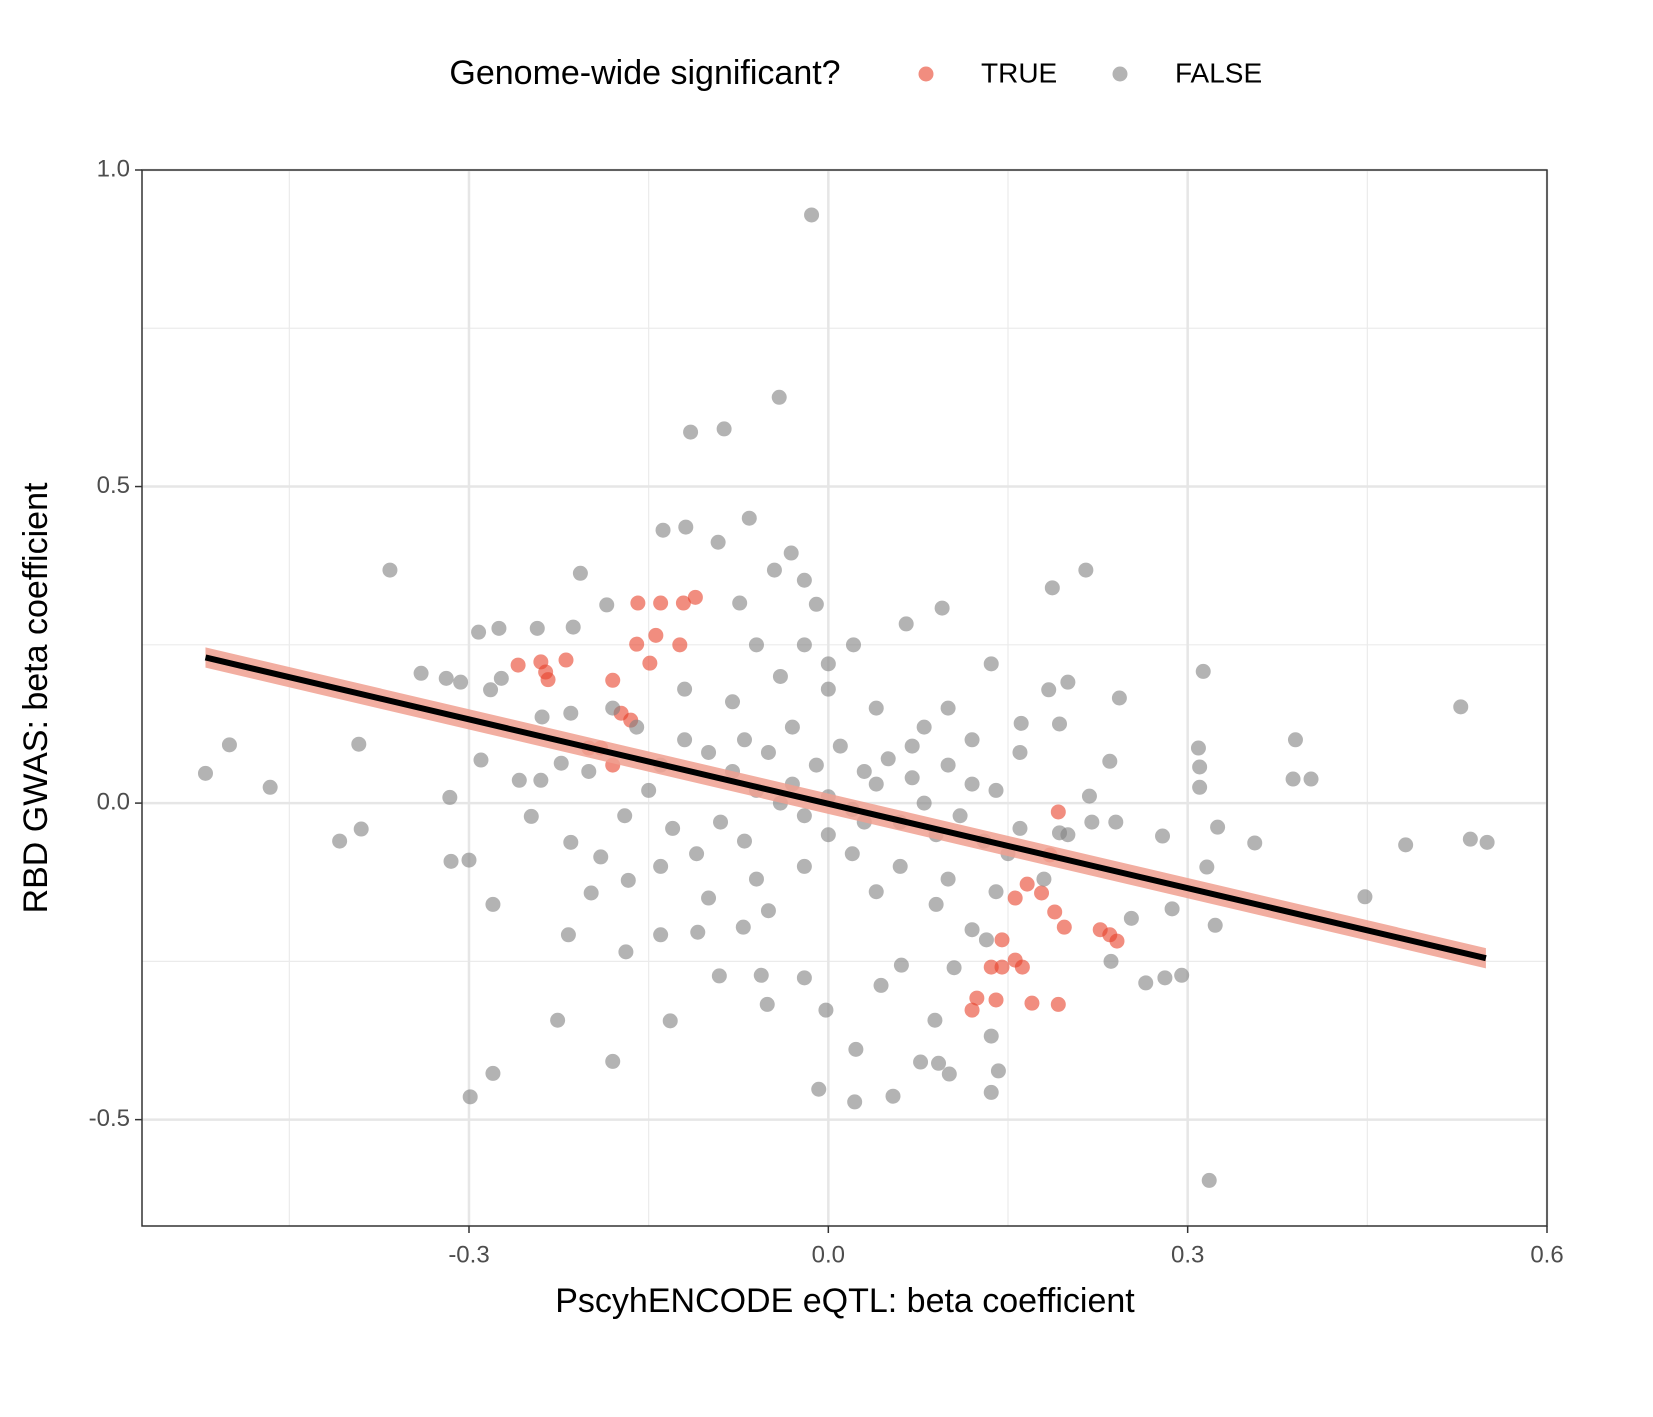 The height and width of the screenshot is (1417, 1653). What do you see at coordinates (113, 485) in the screenshot?
I see `y-tick-label: 0.5` at bounding box center [113, 485].